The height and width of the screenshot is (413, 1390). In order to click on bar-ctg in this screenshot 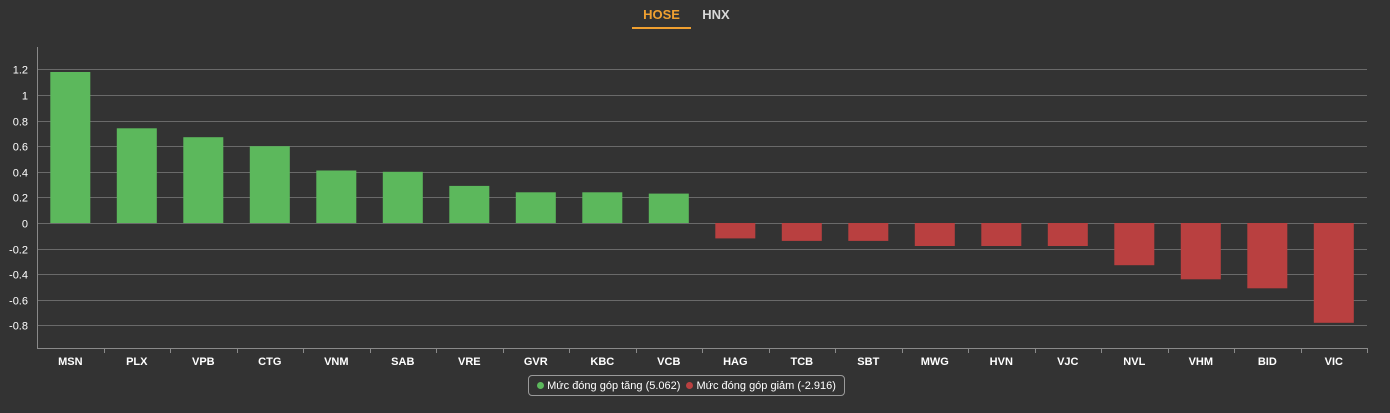, I will do `click(269, 184)`.